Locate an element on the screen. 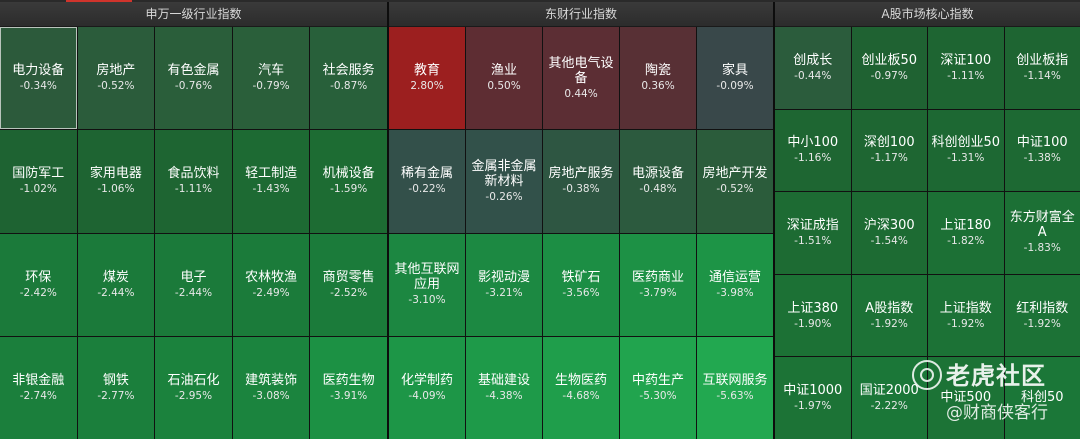  heatmap-tile: 医药商业 -3.79% is located at coordinates (658, 284).